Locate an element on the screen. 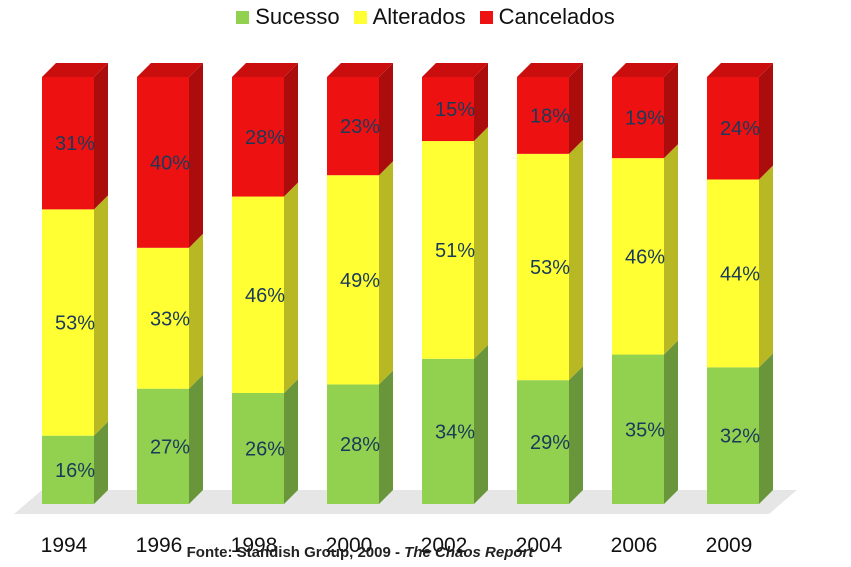 The width and height of the screenshot is (851, 567). bar-top-2006 is located at coordinates (645, 70).